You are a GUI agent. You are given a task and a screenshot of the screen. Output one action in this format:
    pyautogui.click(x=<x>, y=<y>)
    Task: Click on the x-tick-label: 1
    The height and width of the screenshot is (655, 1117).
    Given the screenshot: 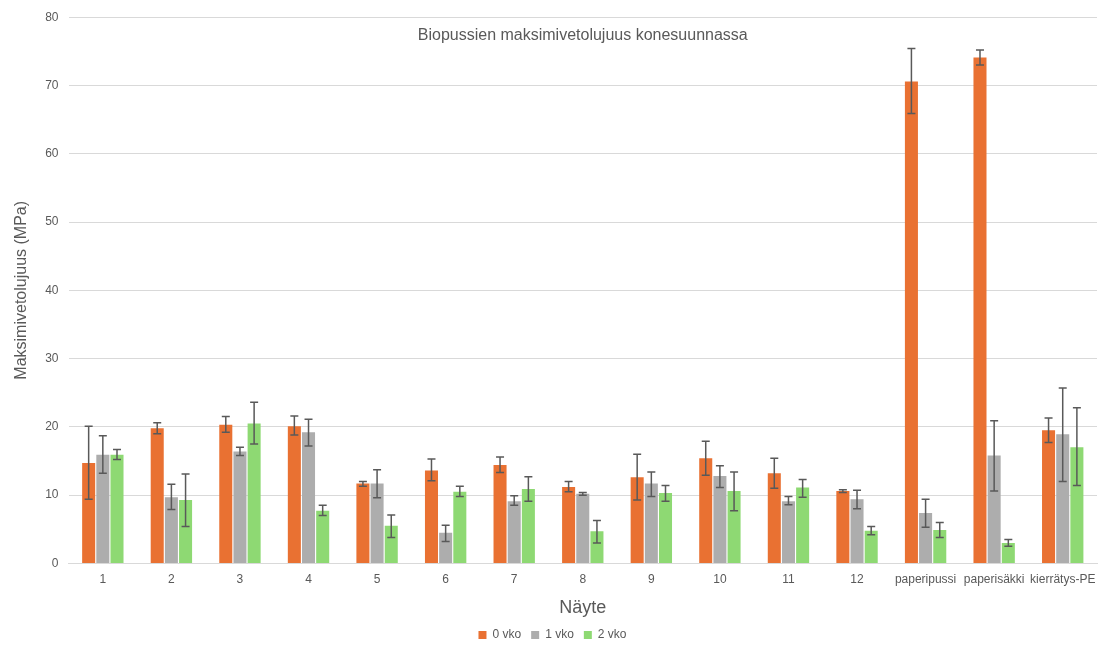 What is the action you would take?
    pyautogui.click(x=103, y=578)
    